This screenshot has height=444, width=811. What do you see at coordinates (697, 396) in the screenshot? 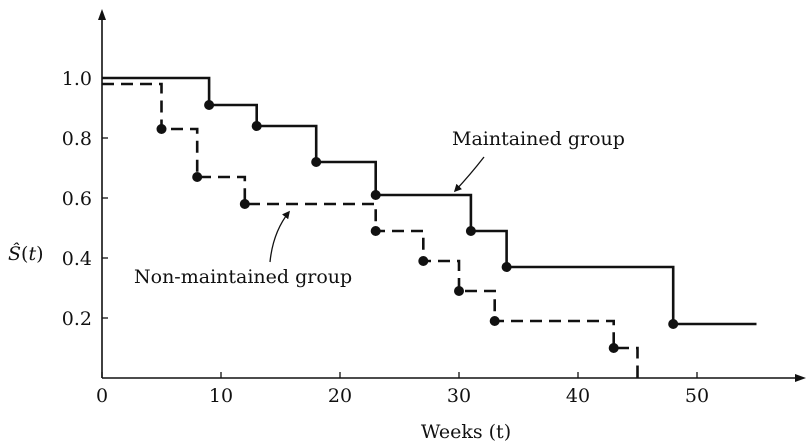
I see `x-tick-label: 50` at bounding box center [697, 396].